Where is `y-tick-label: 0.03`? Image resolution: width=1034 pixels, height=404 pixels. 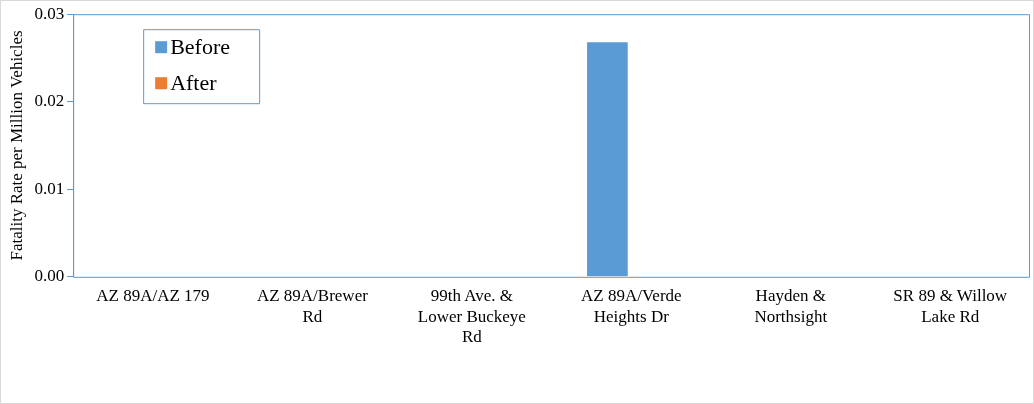 y-tick-label: 0.03 is located at coordinates (49, 13).